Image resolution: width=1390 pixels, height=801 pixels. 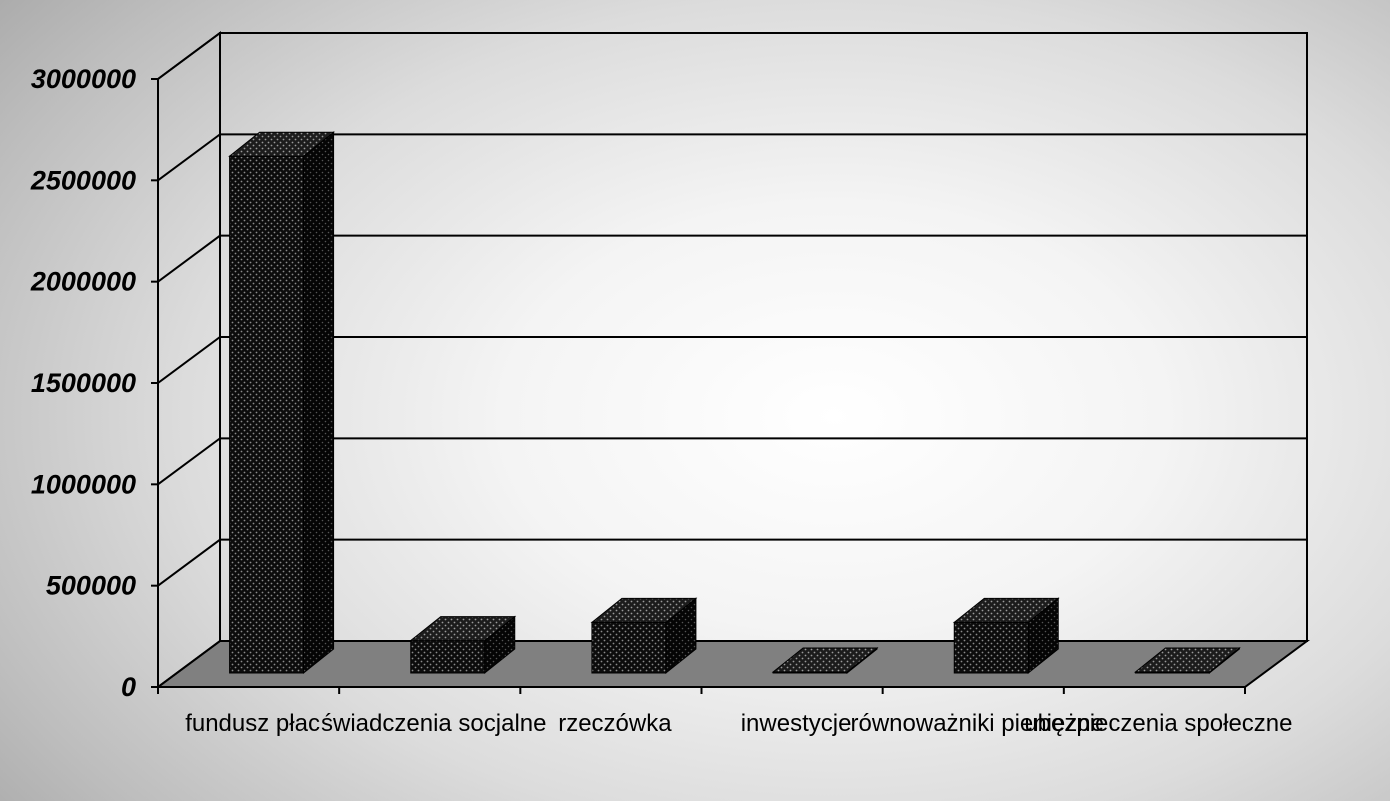 What do you see at coordinates (83, 180) in the screenshot?
I see `y-tick-label: 2500000` at bounding box center [83, 180].